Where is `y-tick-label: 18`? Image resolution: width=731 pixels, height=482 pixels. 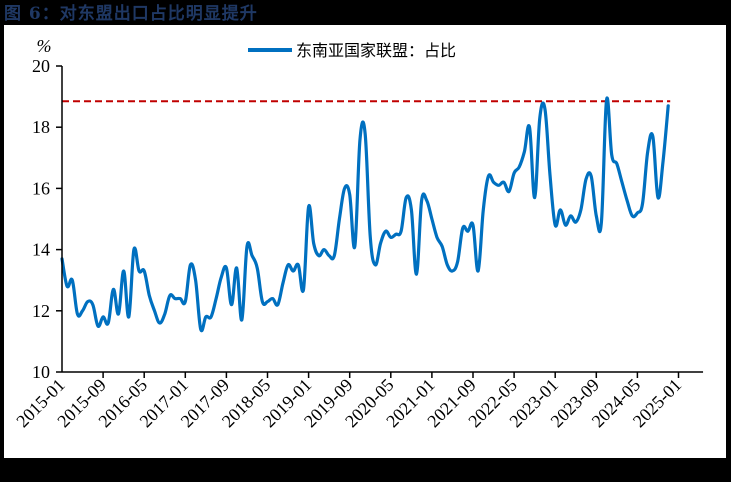 y-tick-label: 18 is located at coordinates (41, 127).